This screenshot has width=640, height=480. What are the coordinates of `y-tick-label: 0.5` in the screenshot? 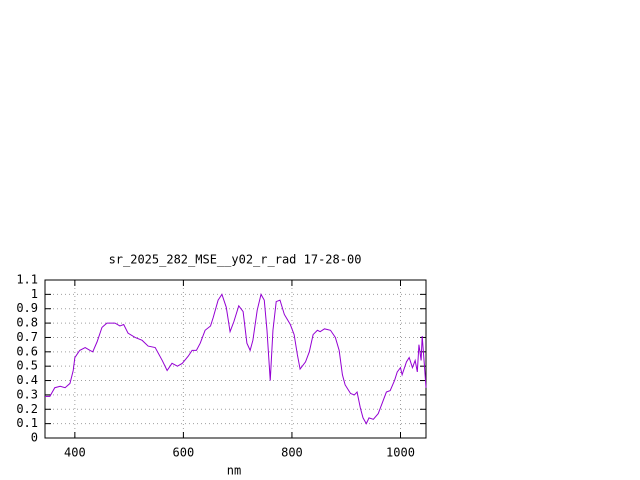 It's located at (27, 366).